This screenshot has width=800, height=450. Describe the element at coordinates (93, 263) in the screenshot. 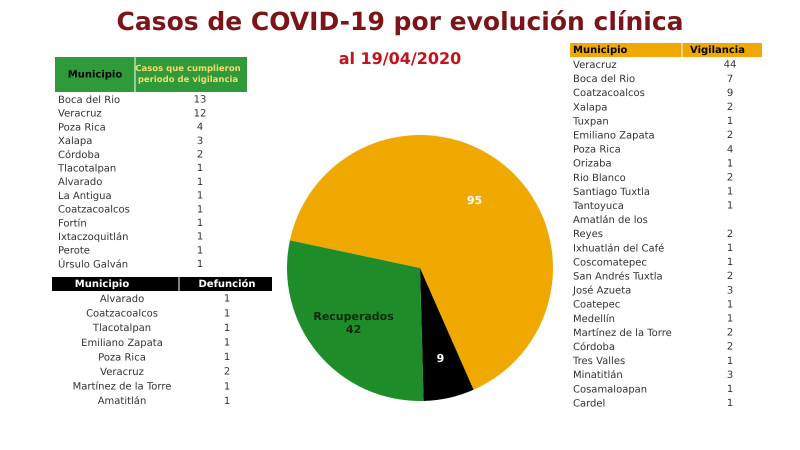

I see `category-label: Úrsulo Galván` at that location.